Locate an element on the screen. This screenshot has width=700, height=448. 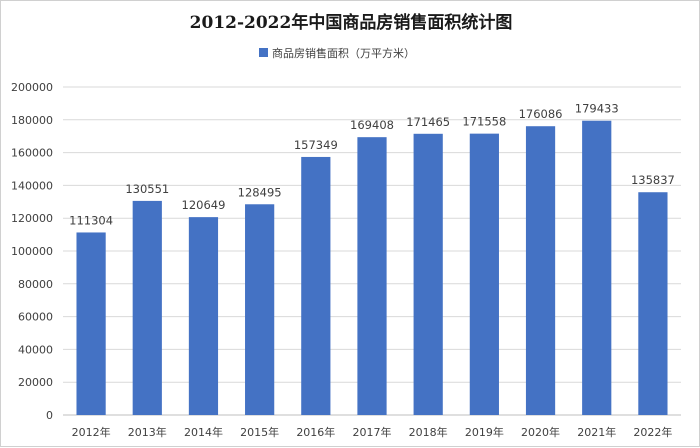
data-label: 157349 is located at coordinates (316, 145).